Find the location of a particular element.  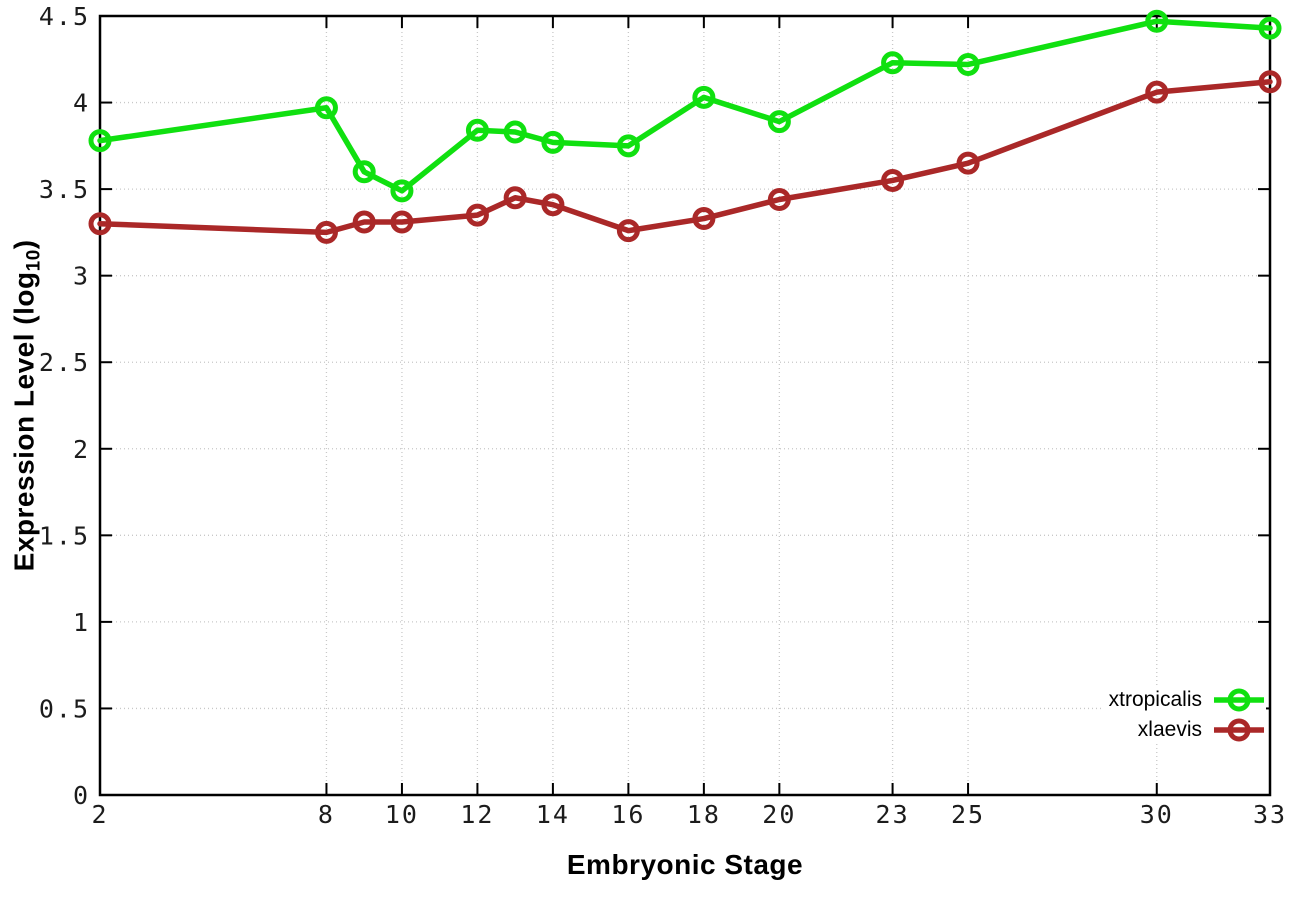

x-tick-label-12: 12 is located at coordinates (477, 814).